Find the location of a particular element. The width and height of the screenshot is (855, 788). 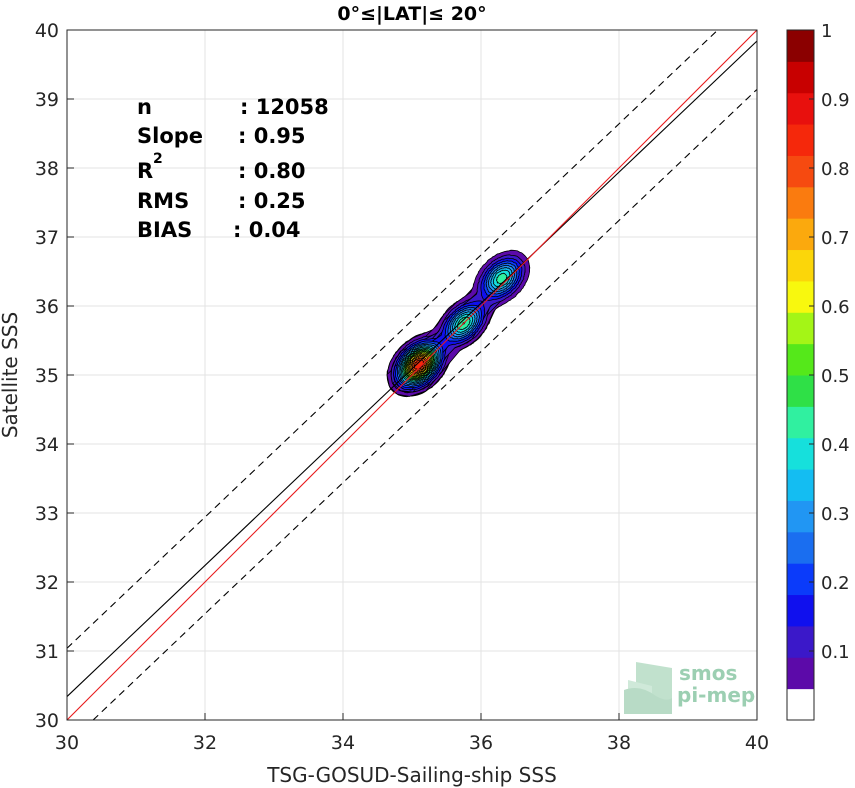

stat-value-r2: : 0.80 is located at coordinates (272, 171).